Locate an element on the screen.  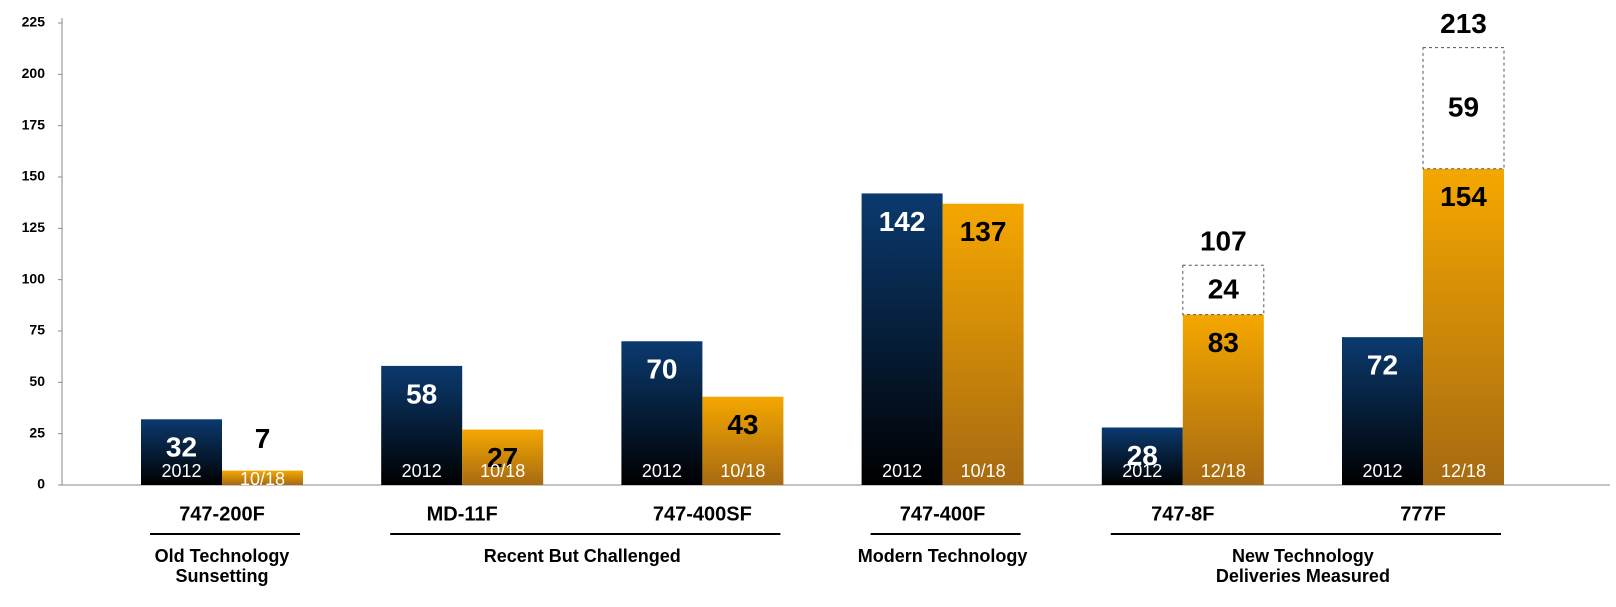
data-label: 70 is located at coordinates (661, 369).